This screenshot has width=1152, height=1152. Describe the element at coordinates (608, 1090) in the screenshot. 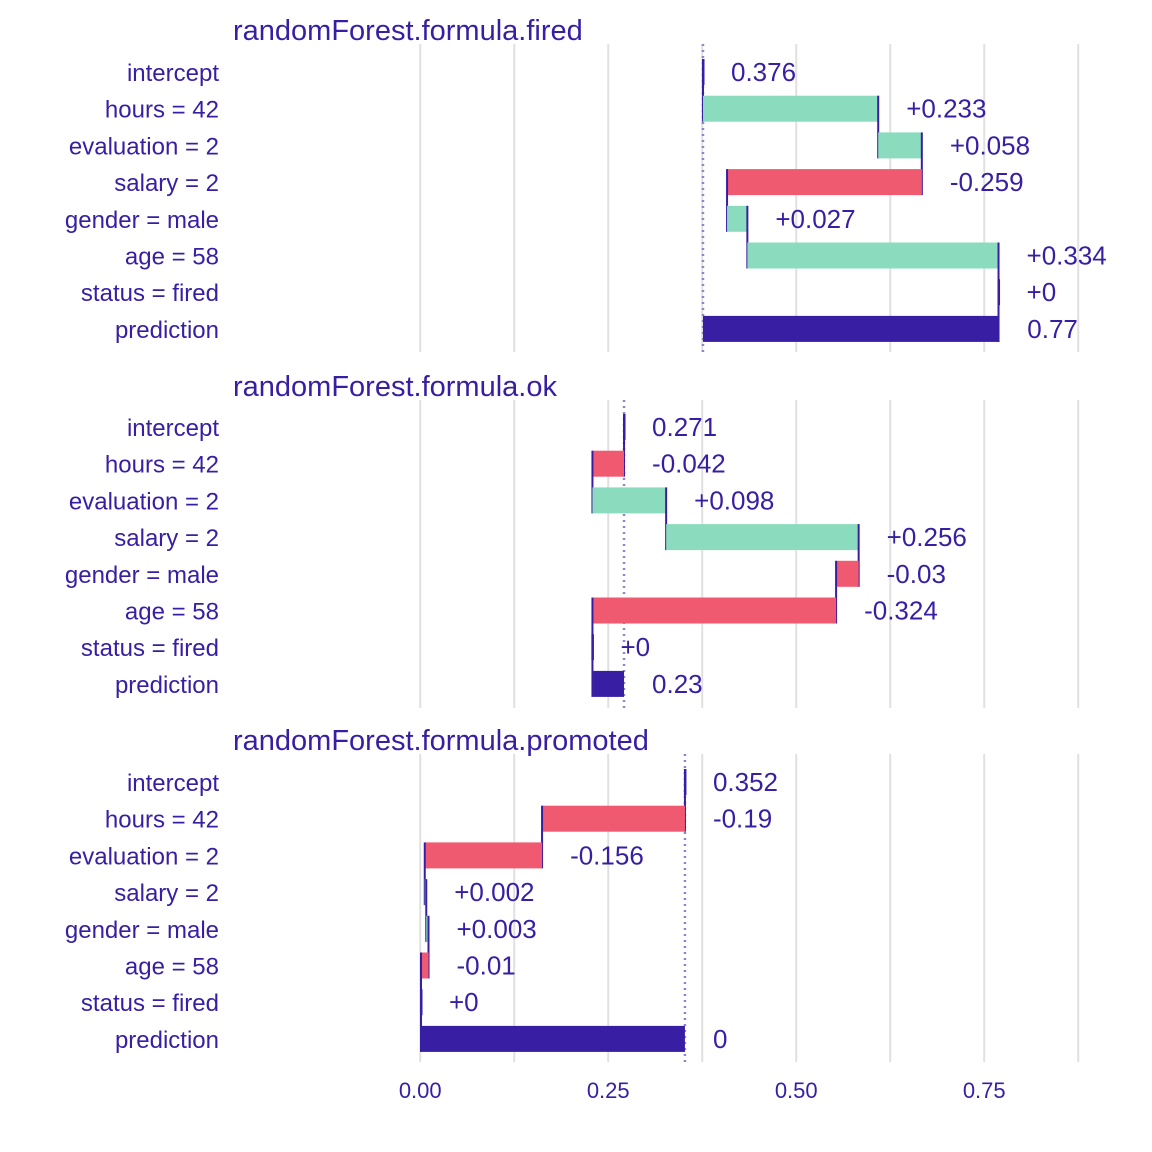

I see `x-tick-label: 0.25` at that location.